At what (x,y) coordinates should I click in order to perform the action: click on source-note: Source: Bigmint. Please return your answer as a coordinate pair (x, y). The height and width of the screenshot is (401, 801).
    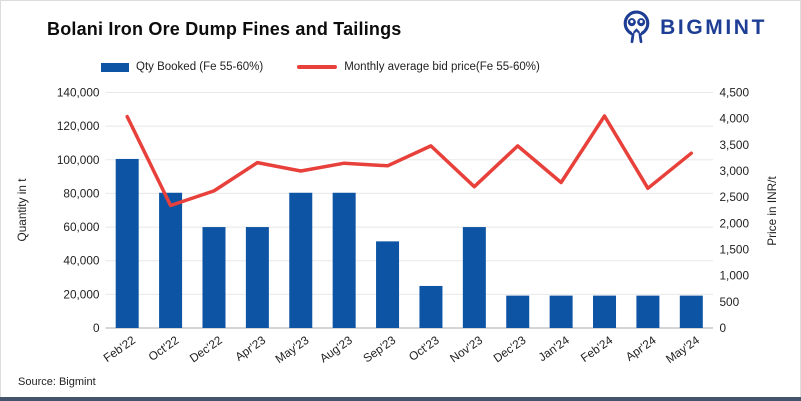
    Looking at the image, I should click on (57, 382).